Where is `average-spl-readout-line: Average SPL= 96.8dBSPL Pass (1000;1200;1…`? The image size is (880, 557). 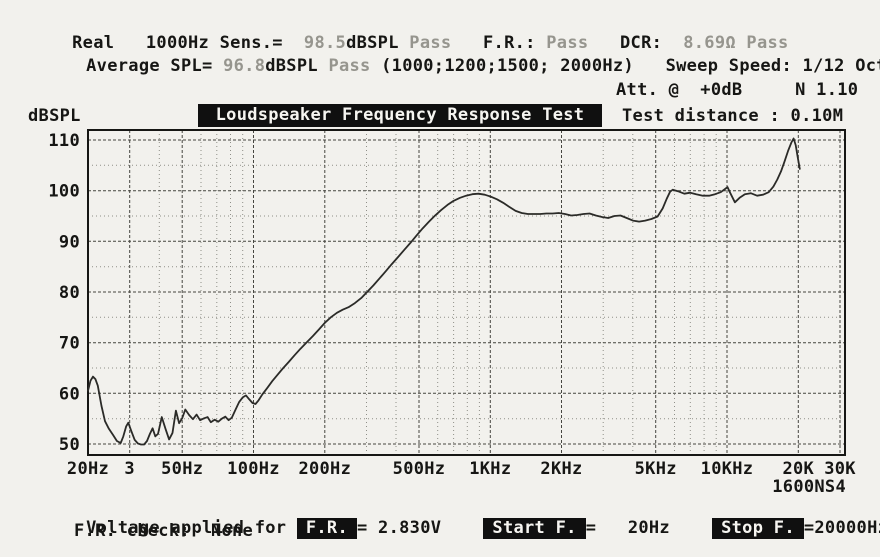
average-spl-readout-line: Average SPL= 96.8dBSPL Pass (1000;1200;1… is located at coordinates (462, 66).